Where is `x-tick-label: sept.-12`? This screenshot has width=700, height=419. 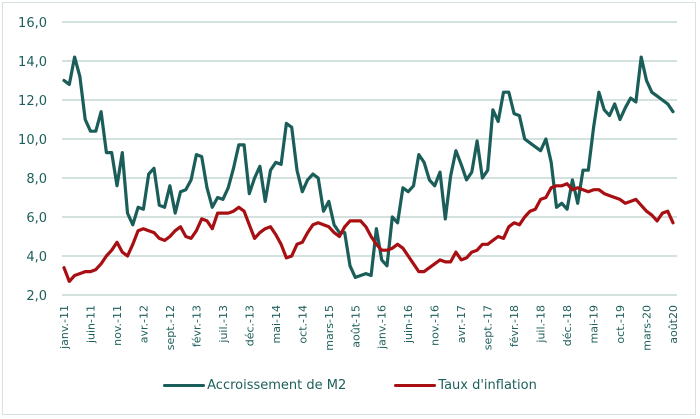
x-tick-label: sept.-12 is located at coordinates (170, 327).